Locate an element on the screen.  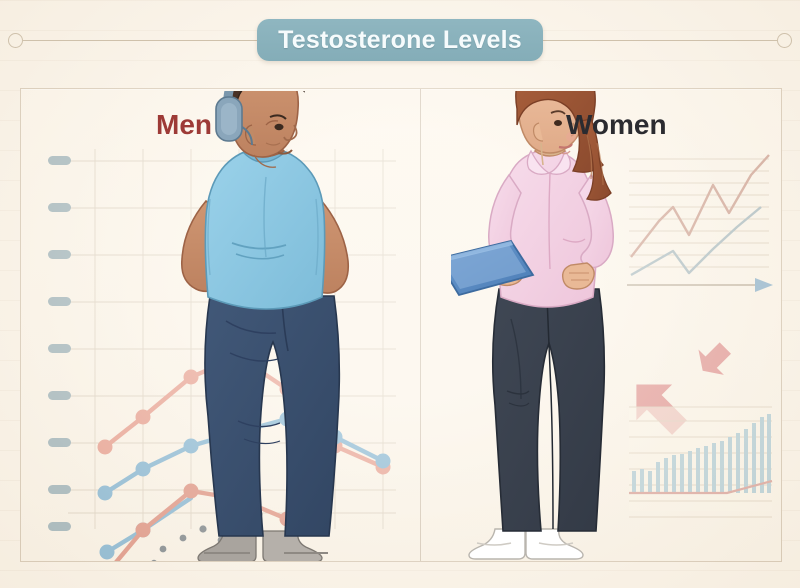
woman-pants is located at coordinates (548, 410).